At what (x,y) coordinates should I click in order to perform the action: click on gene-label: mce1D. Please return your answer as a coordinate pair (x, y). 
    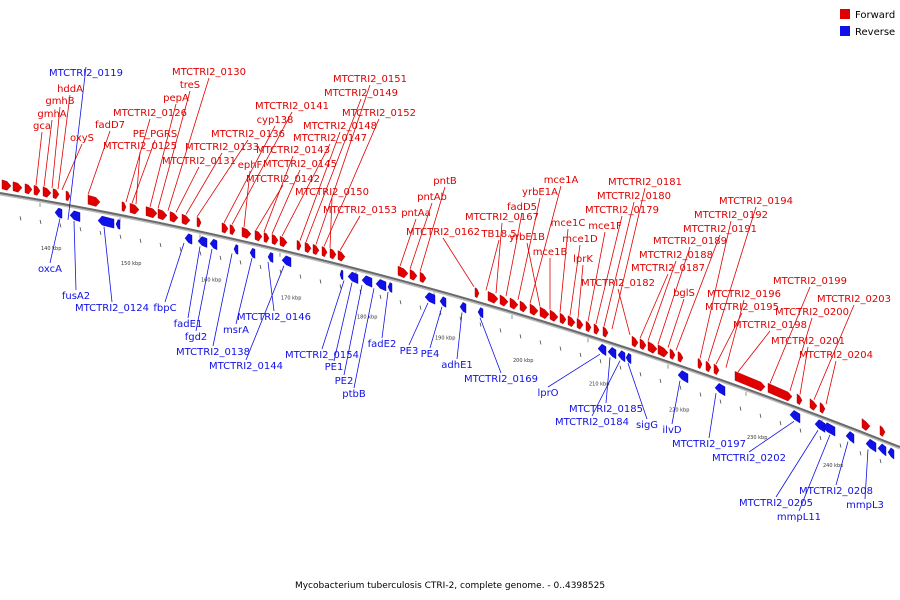
    Looking at the image, I should click on (580, 239).